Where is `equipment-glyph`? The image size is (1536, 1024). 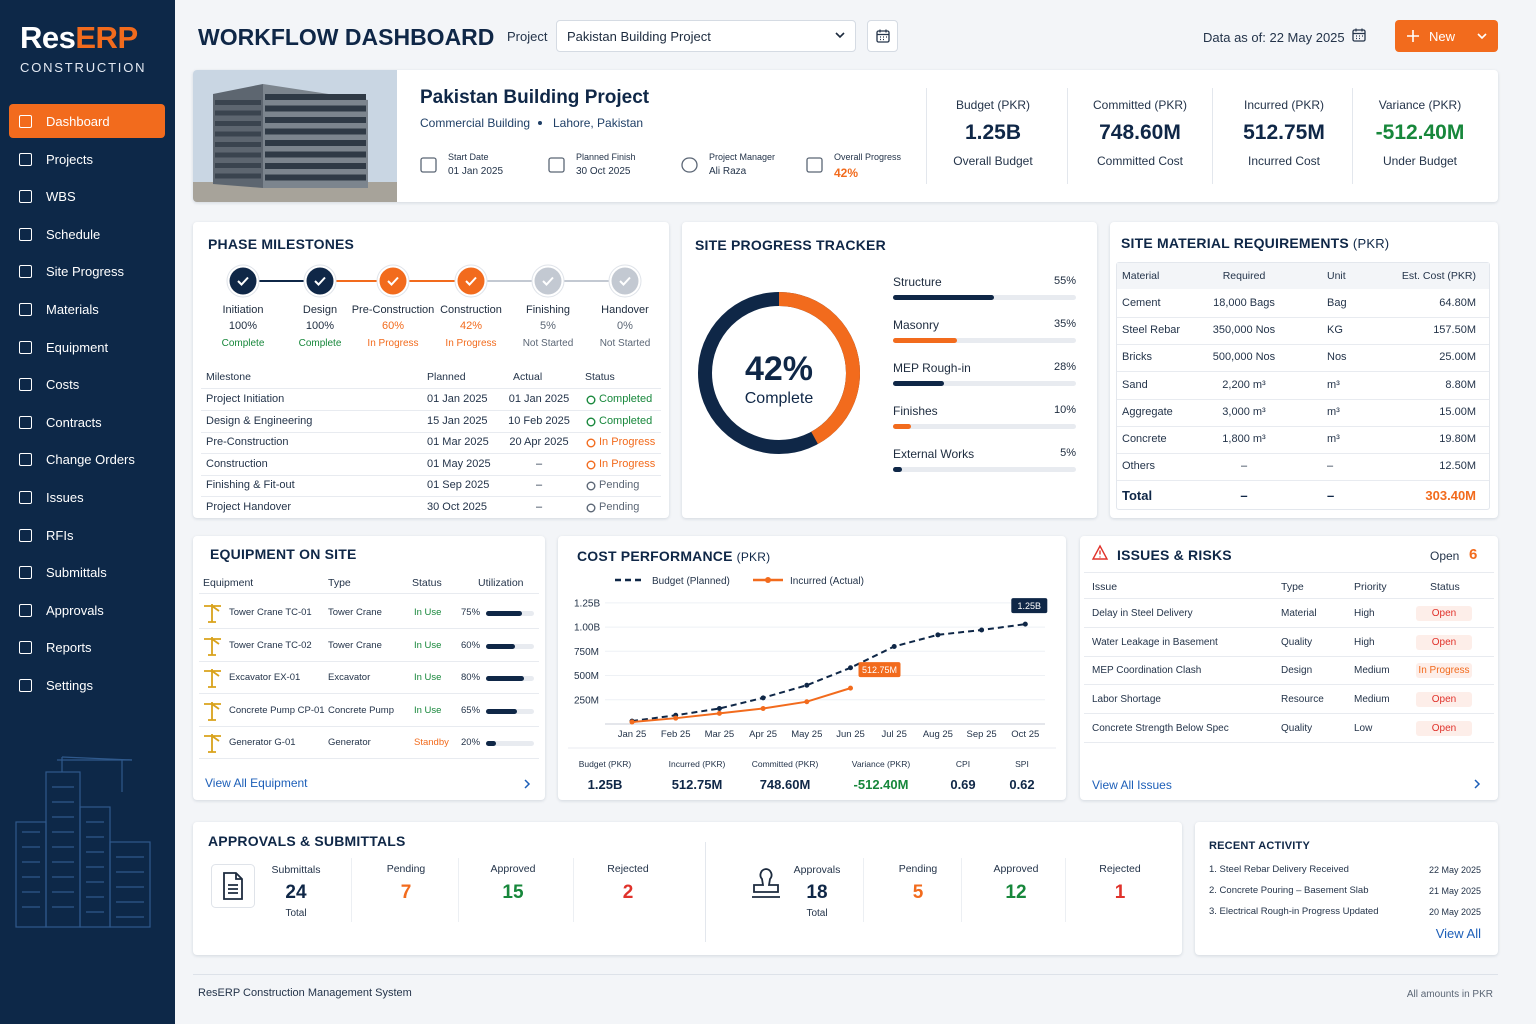
equipment-glyph is located at coordinates (212, 743).